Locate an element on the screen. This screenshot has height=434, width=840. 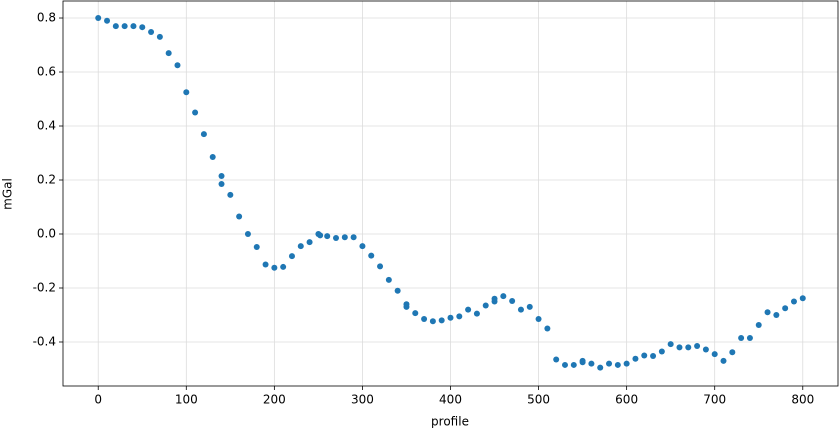
x-axis-label: profile is located at coordinates (450, 422).